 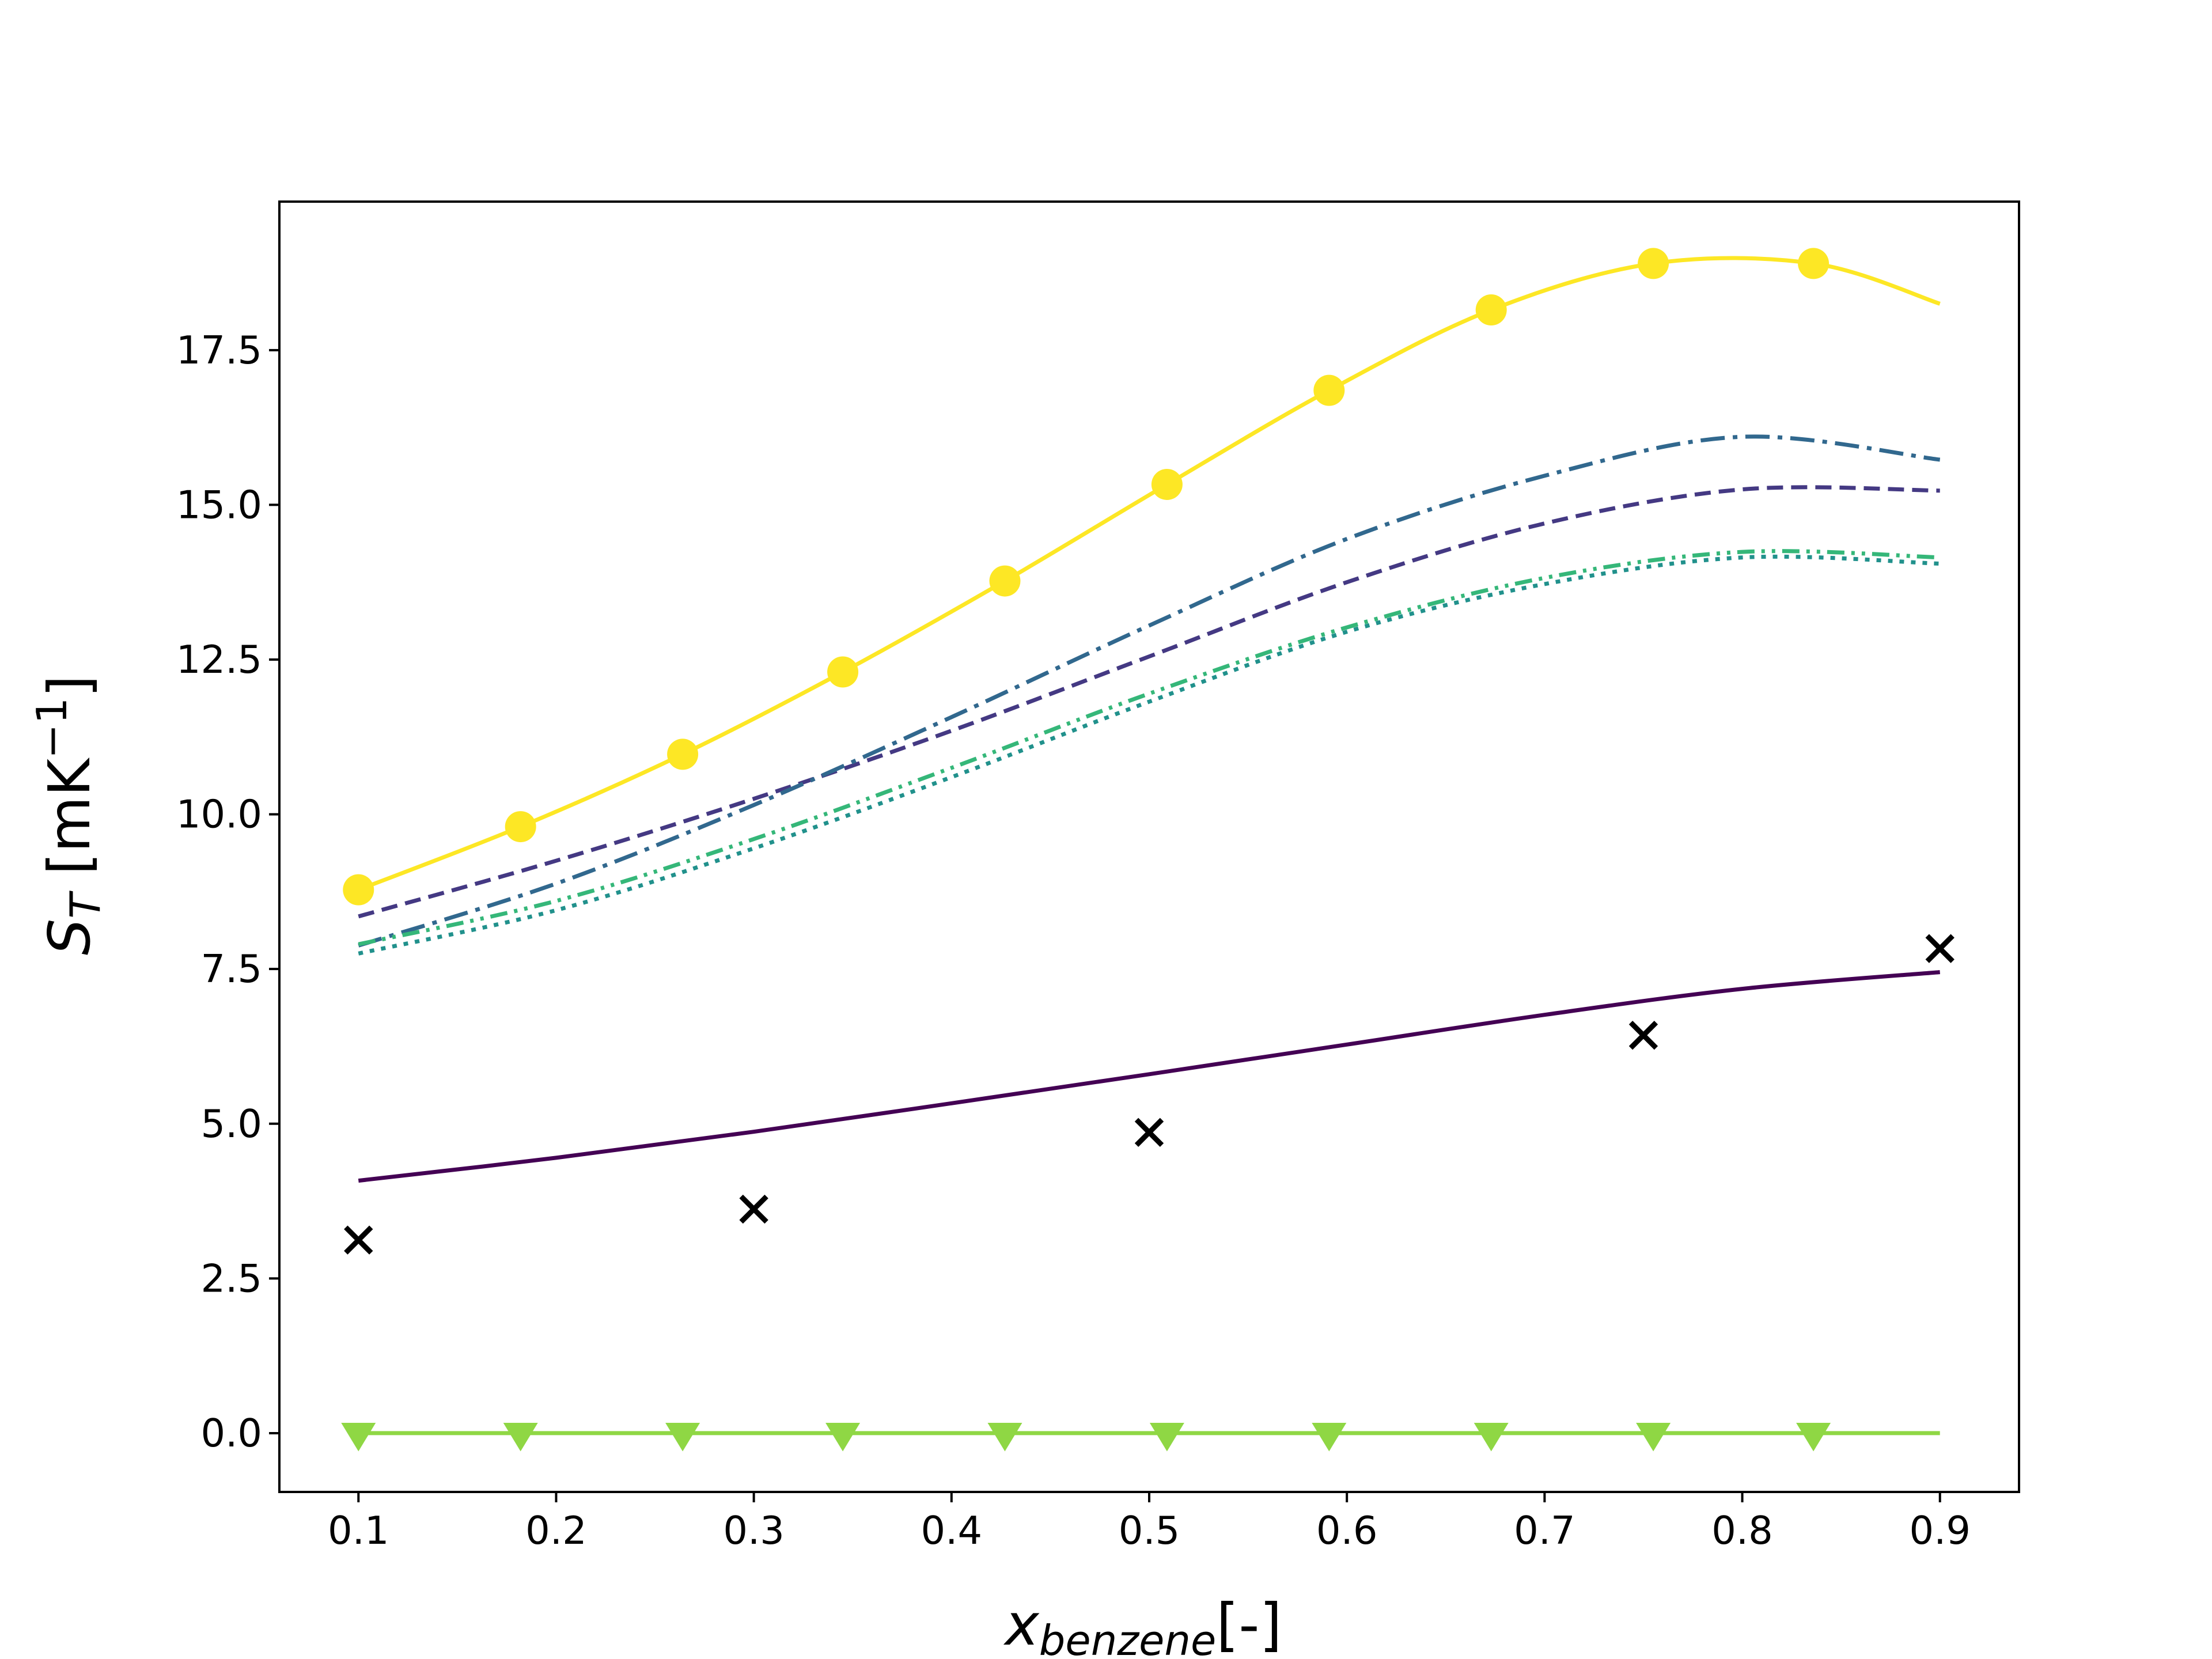 What do you see at coordinates (219, 350) in the screenshot?
I see `y-tick-label-7: 17.5` at bounding box center [219, 350].